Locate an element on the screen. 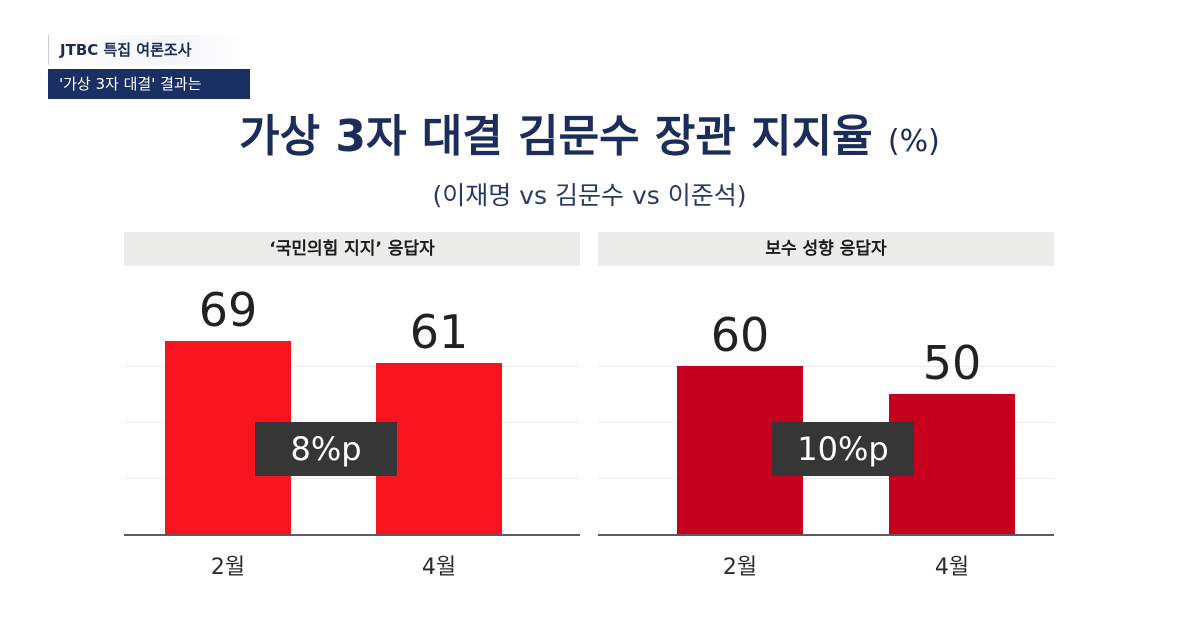 The height and width of the screenshot is (641, 1179). title-unit: (%) is located at coordinates (913, 141).